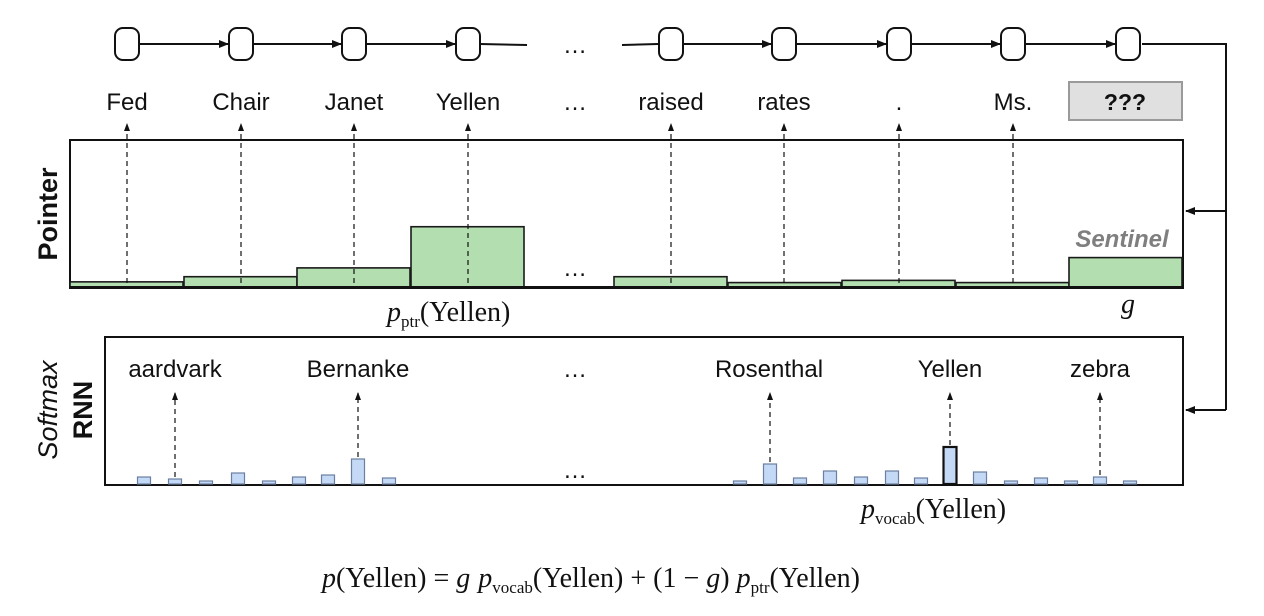  What do you see at coordinates (961, 509) in the screenshot?
I see `p-vocab-arg: (Yellen)` at bounding box center [961, 509].